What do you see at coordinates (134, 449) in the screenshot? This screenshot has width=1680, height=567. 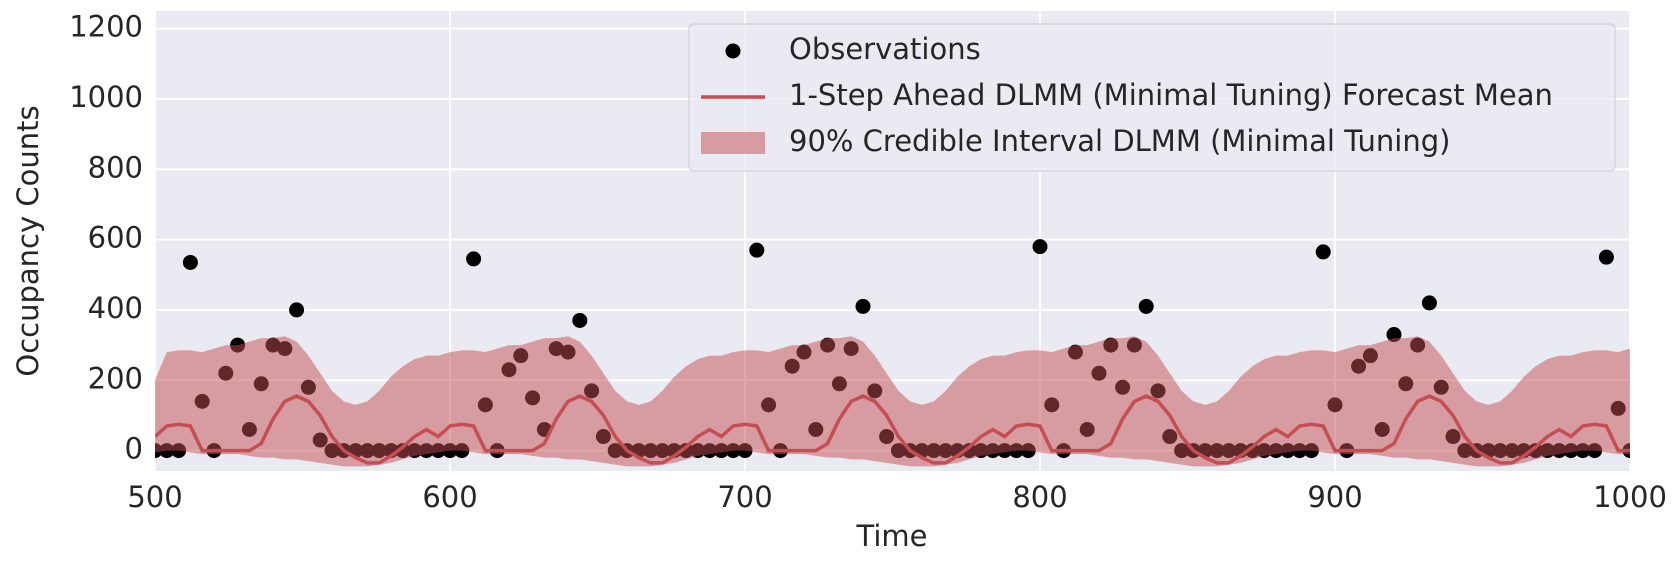 I see `y-tick-label: 0` at bounding box center [134, 449].